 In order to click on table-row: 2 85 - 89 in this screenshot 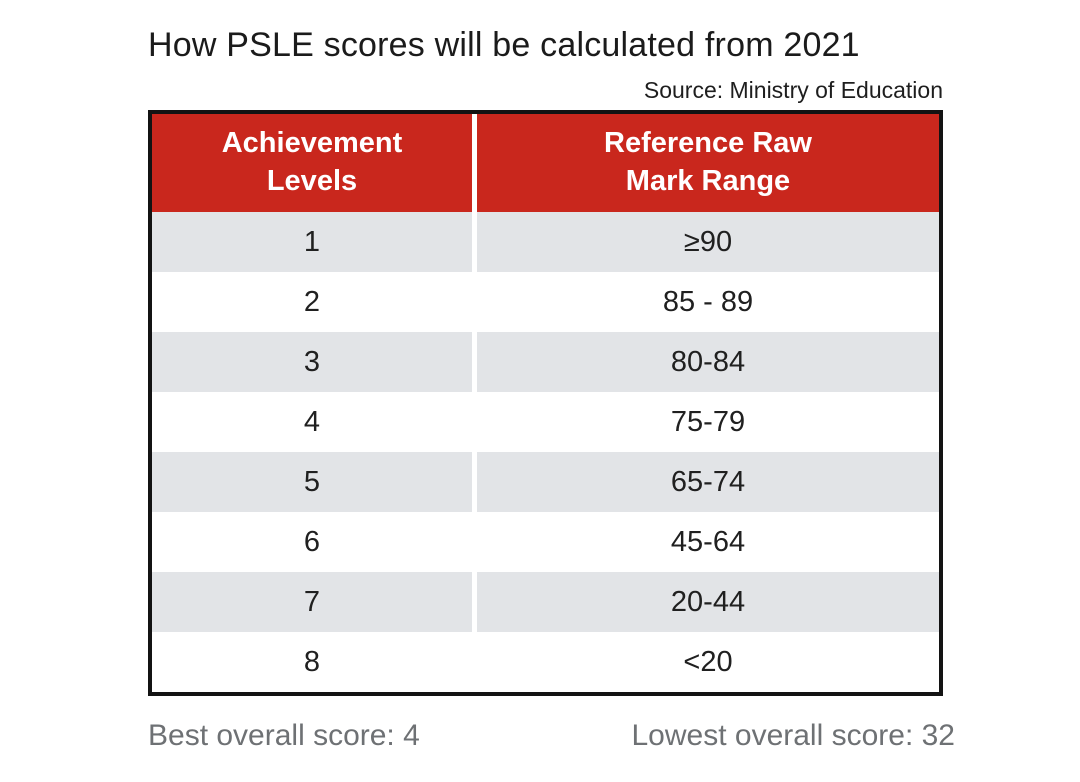, I will do `click(545, 302)`.